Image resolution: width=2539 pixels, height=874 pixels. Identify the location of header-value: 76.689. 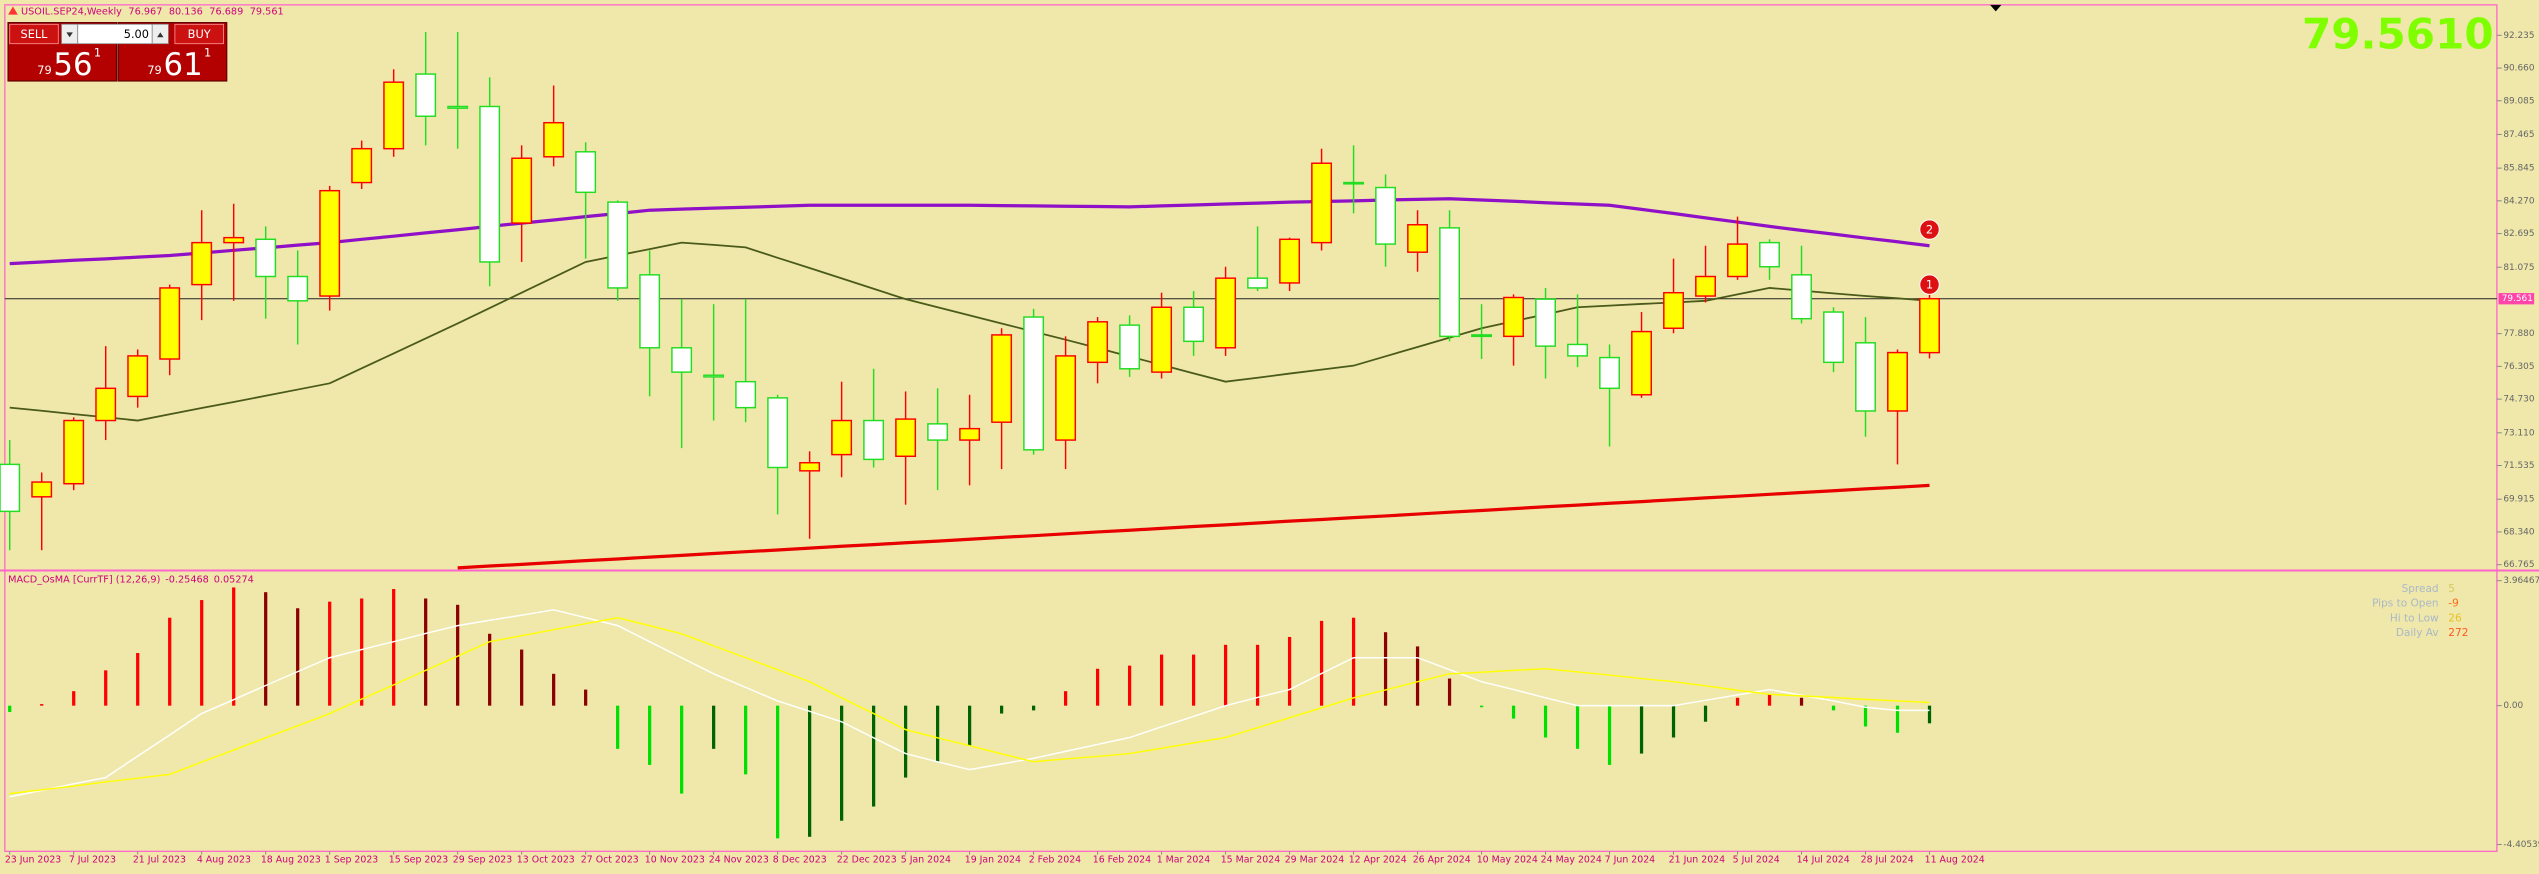
(226, 11).